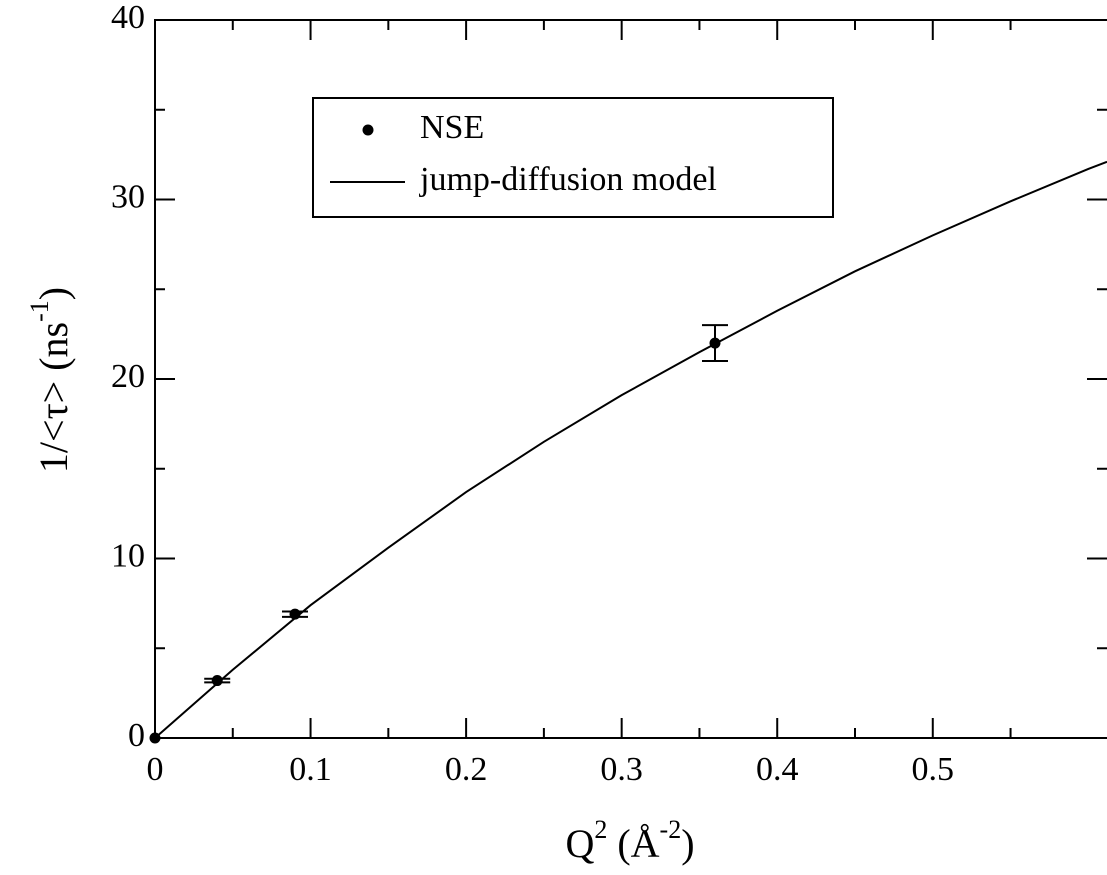 The width and height of the screenshot is (1107, 875). I want to click on legend-label: NSE, so click(452, 127).